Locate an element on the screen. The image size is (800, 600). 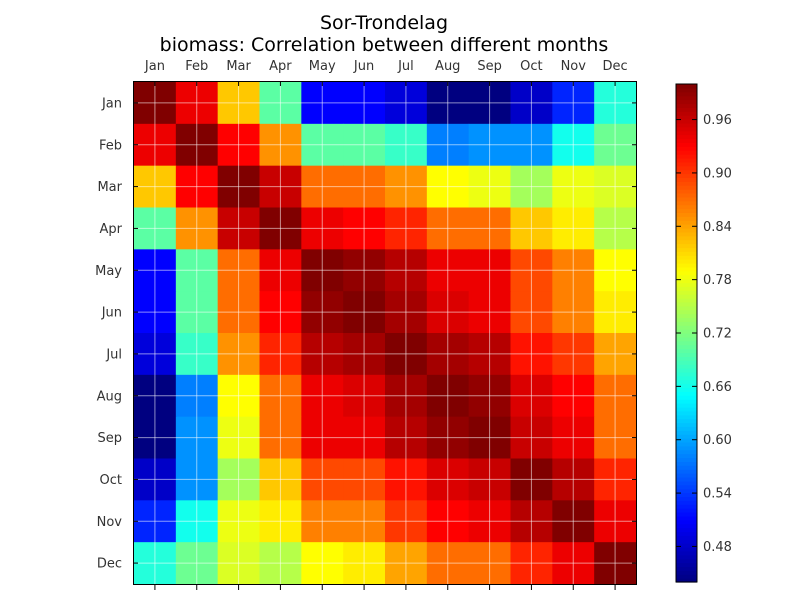
y-tick-label: Jun is located at coordinates (111, 313).